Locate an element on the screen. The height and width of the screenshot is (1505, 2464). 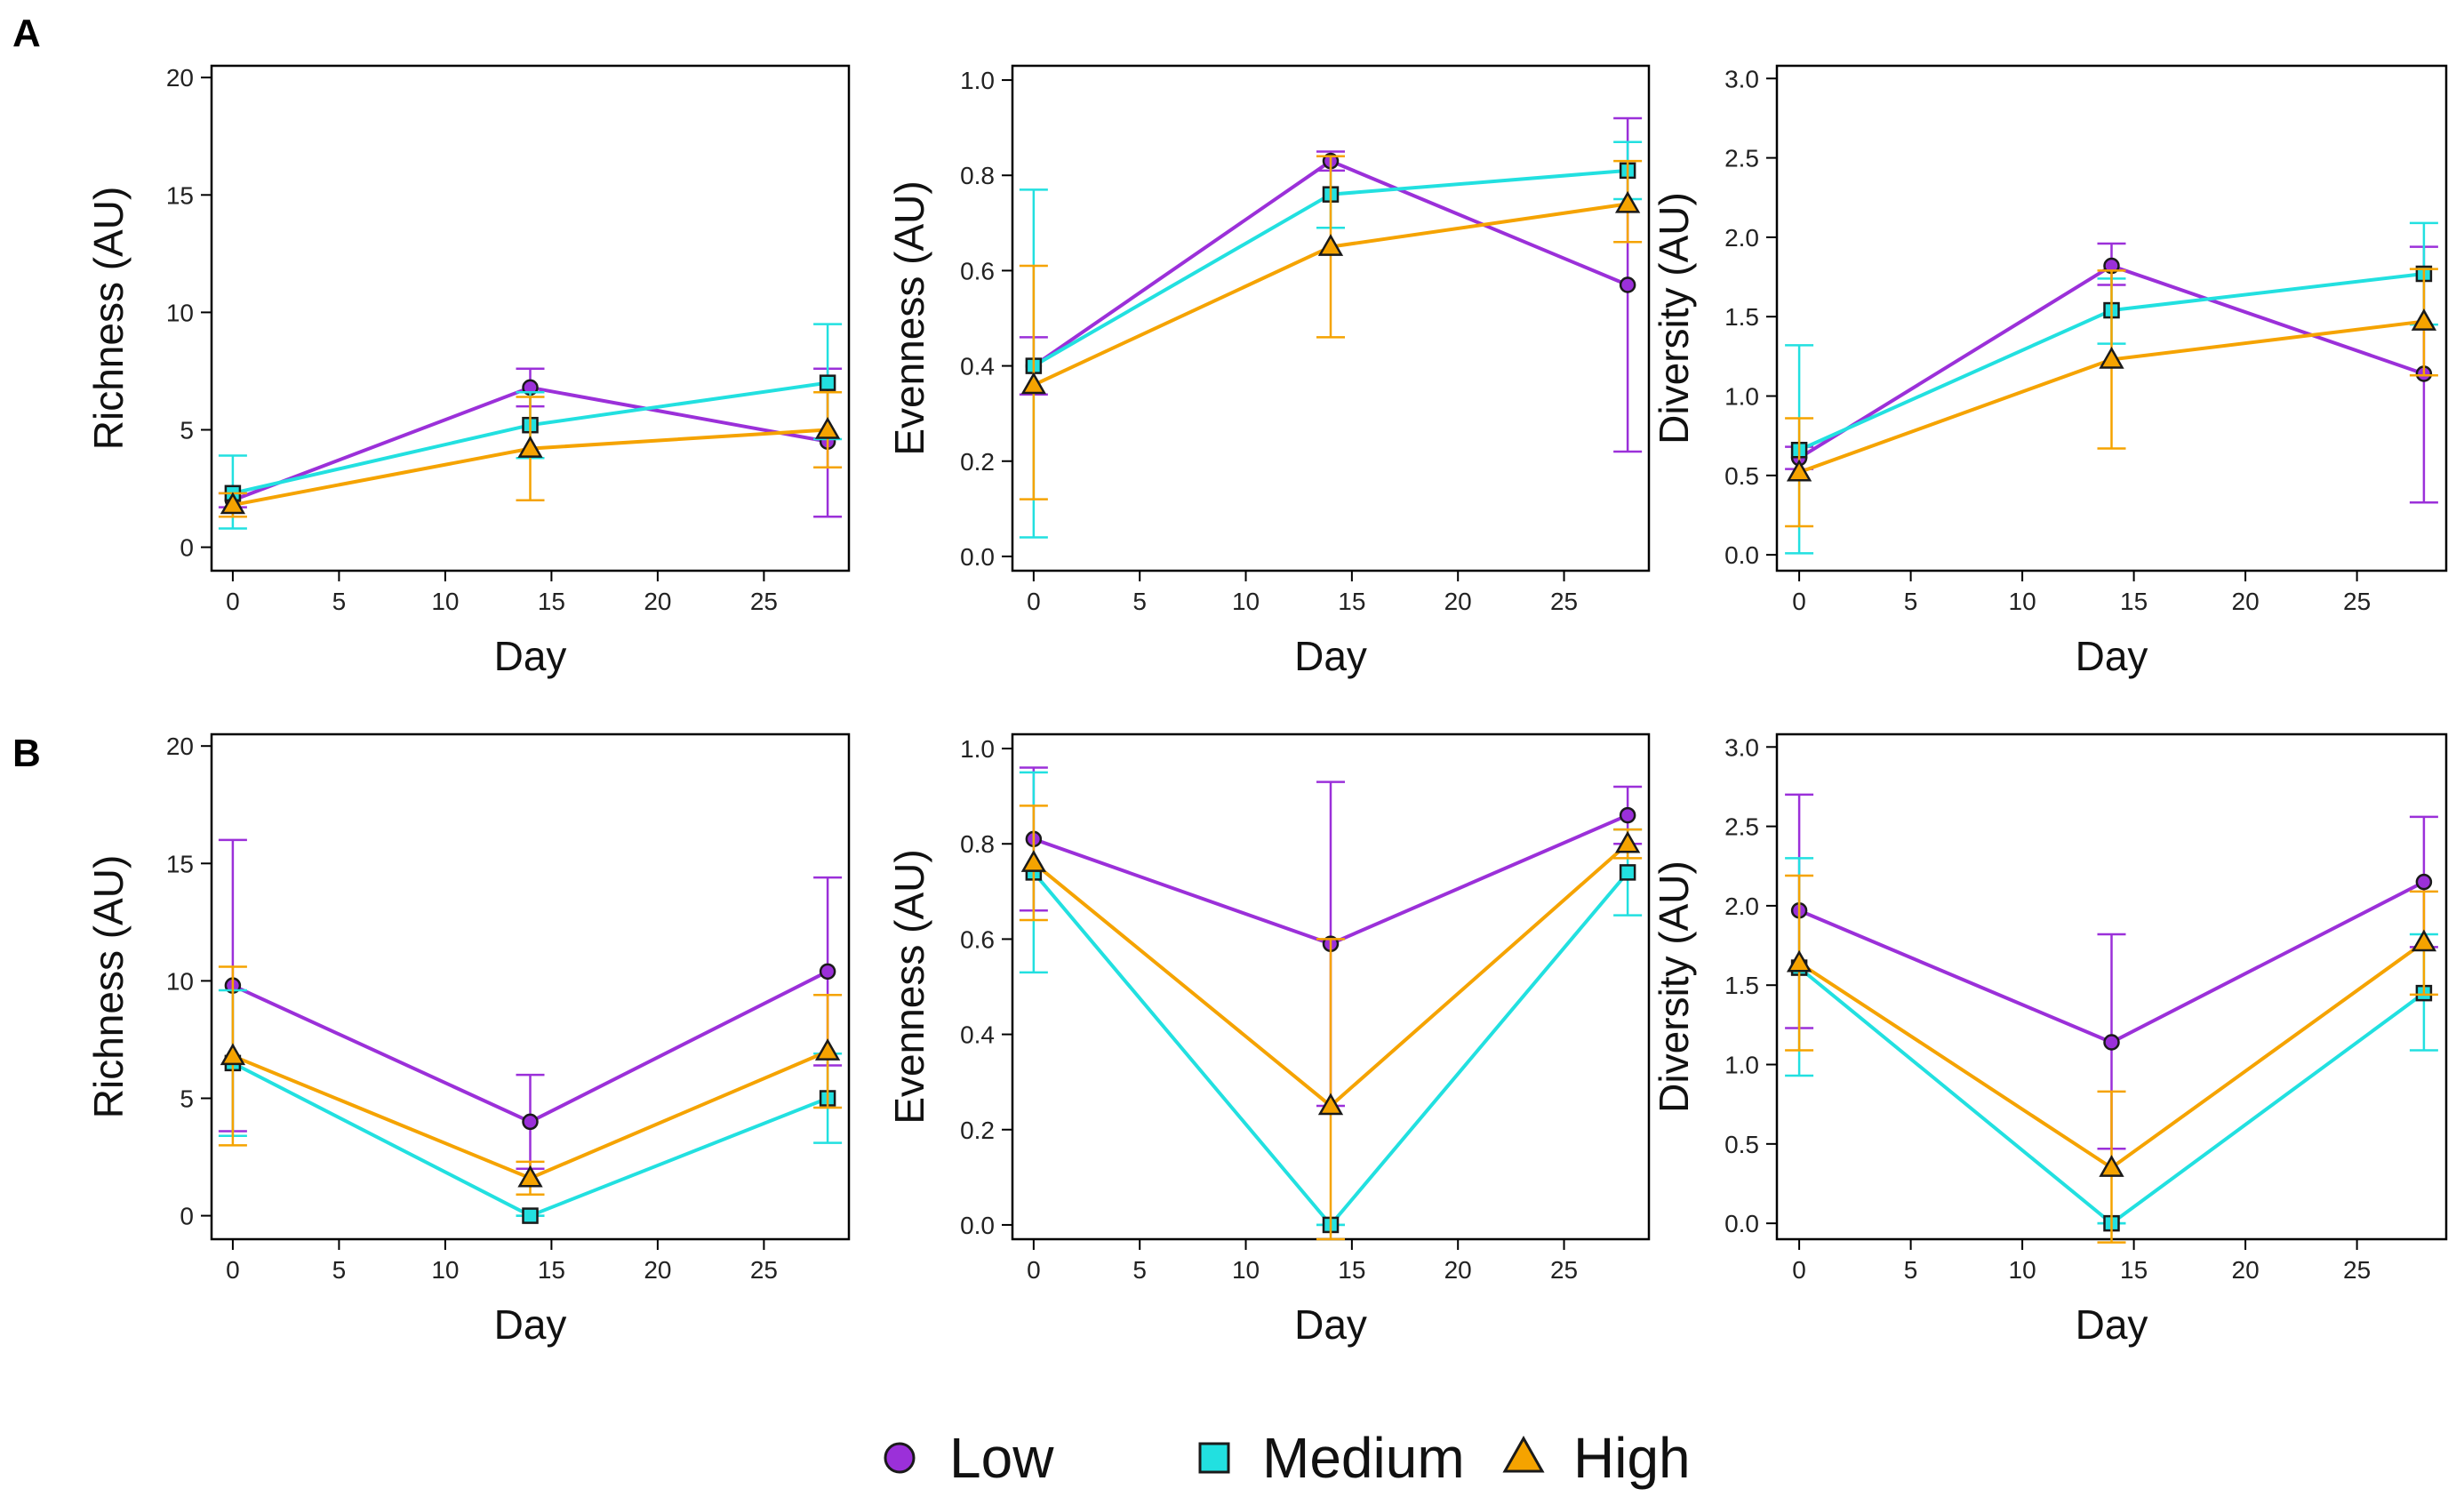
legend-label: Medium is located at coordinates (1363, 1458).